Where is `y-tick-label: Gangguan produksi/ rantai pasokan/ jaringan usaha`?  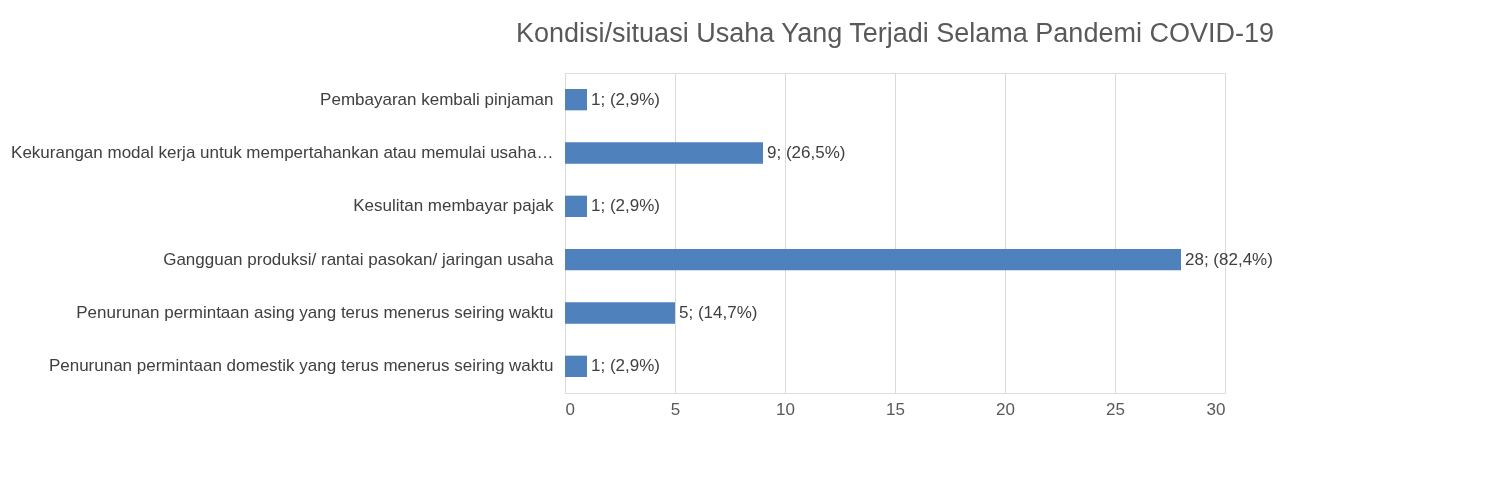
y-tick-label: Gangguan produksi/ rantai pasokan/ jaringan usaha is located at coordinates (359, 259).